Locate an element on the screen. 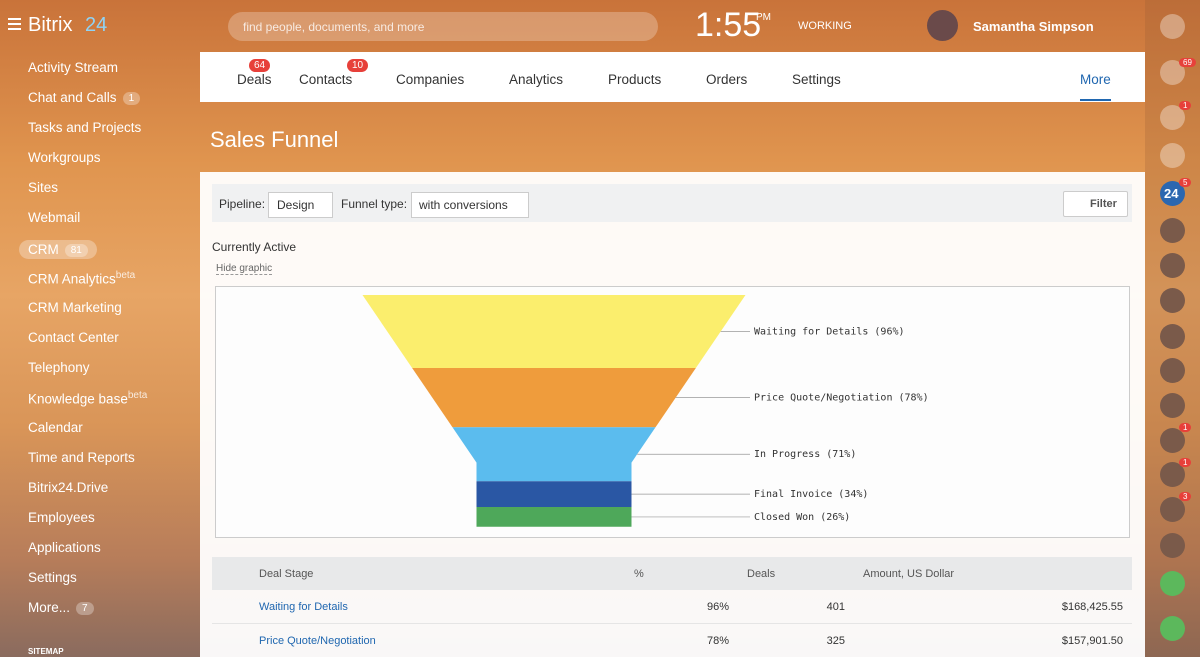 The height and width of the screenshot is (657, 1200). nav-item: Telephony is located at coordinates (59, 367).